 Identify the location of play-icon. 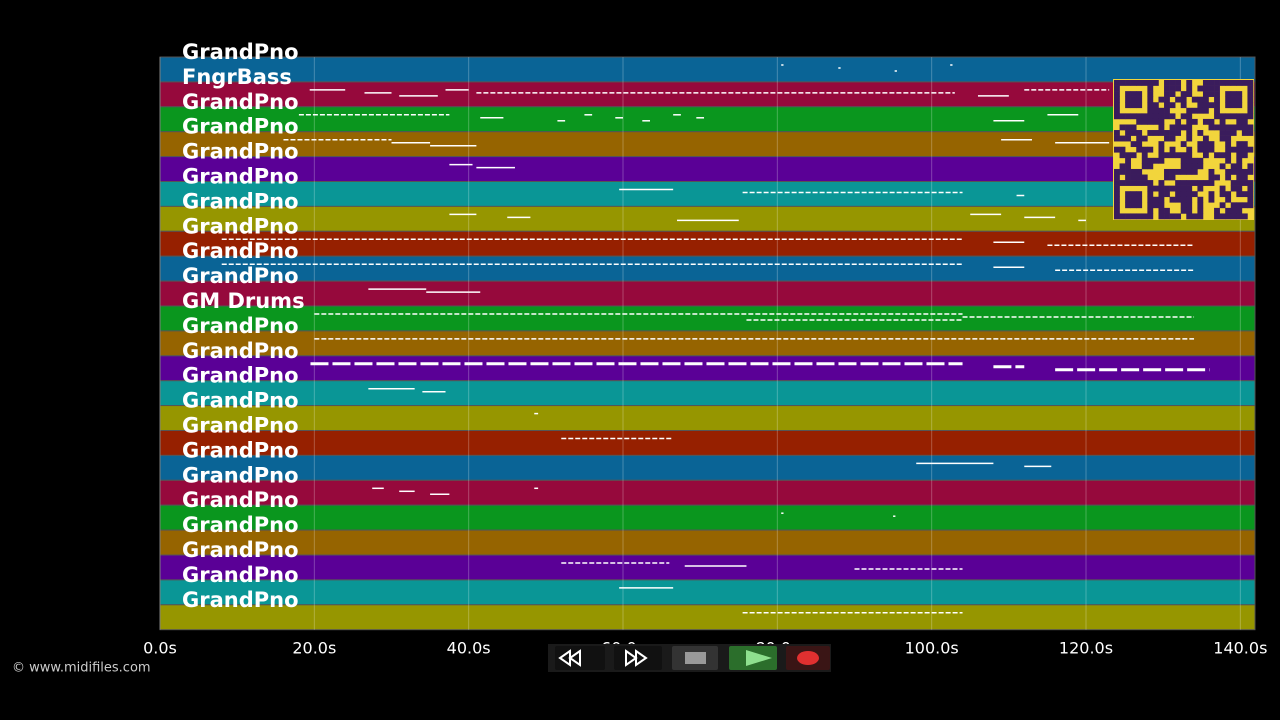
(759, 658).